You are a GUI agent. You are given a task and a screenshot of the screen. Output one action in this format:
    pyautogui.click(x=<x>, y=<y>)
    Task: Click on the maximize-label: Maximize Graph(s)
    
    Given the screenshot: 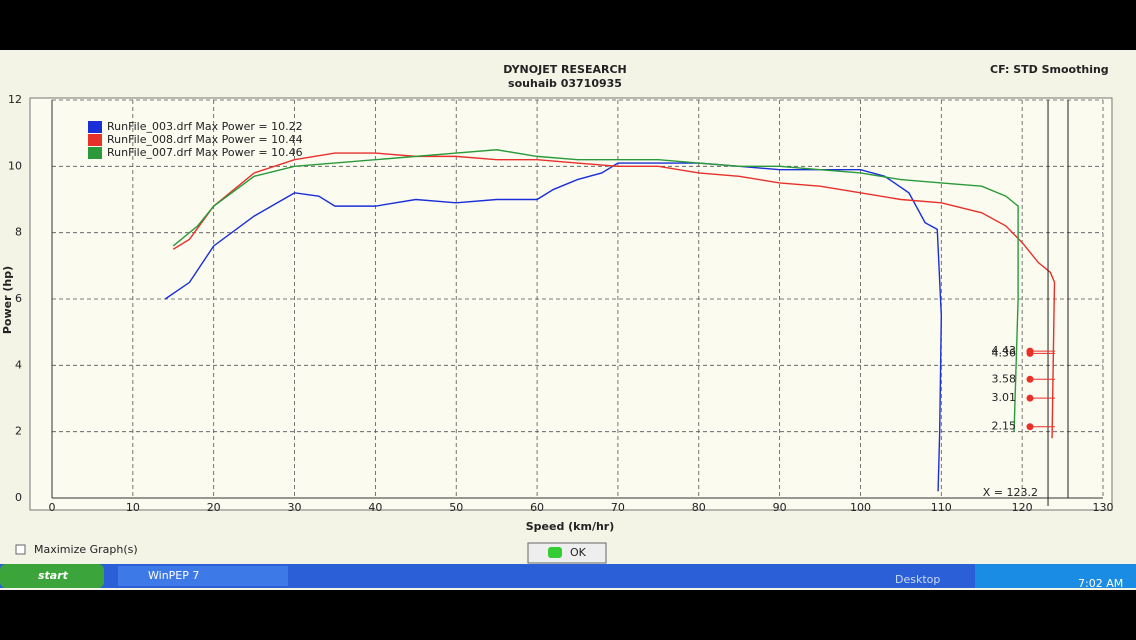 What is the action you would take?
    pyautogui.click(x=86, y=549)
    